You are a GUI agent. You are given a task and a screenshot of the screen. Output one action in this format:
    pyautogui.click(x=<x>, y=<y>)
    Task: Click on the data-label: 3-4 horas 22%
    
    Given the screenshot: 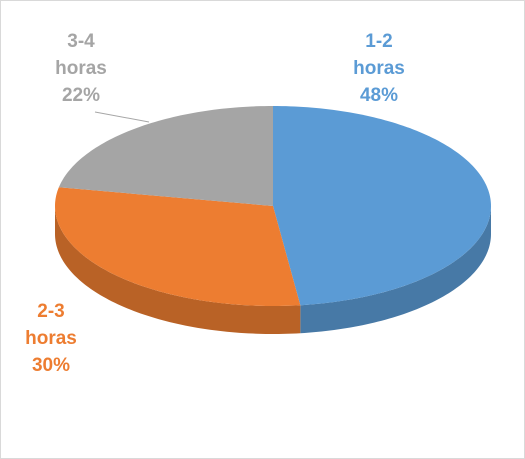 What is the action you would take?
    pyautogui.click(x=81, y=68)
    